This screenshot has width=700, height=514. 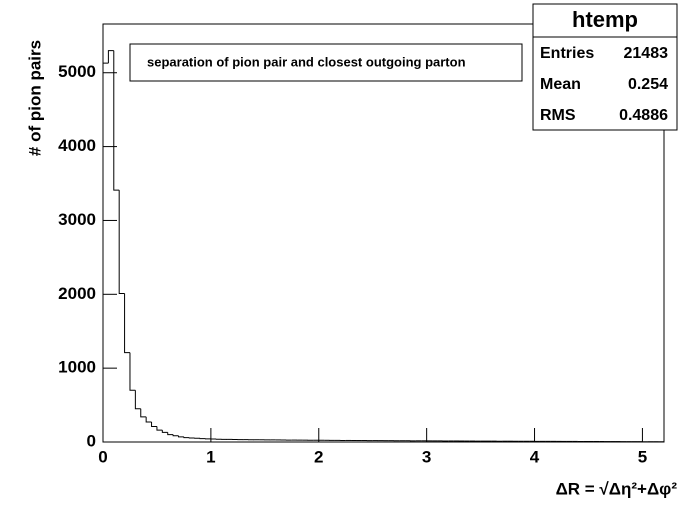 What do you see at coordinates (648, 84) in the screenshot?
I see `stats-value: 0.254` at bounding box center [648, 84].